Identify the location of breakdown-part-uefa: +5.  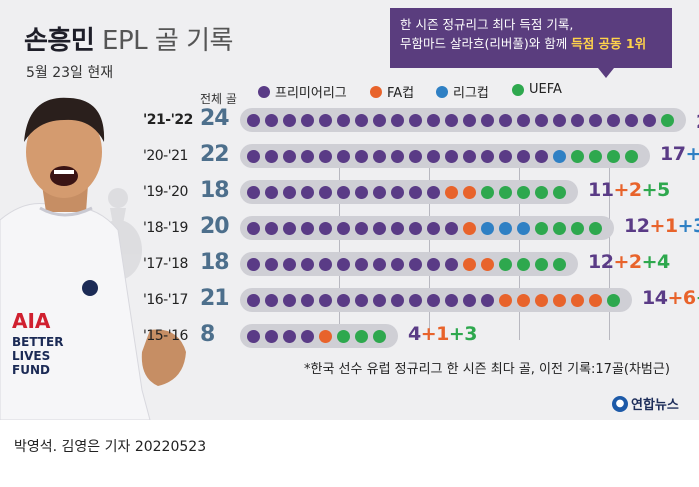
(656, 190).